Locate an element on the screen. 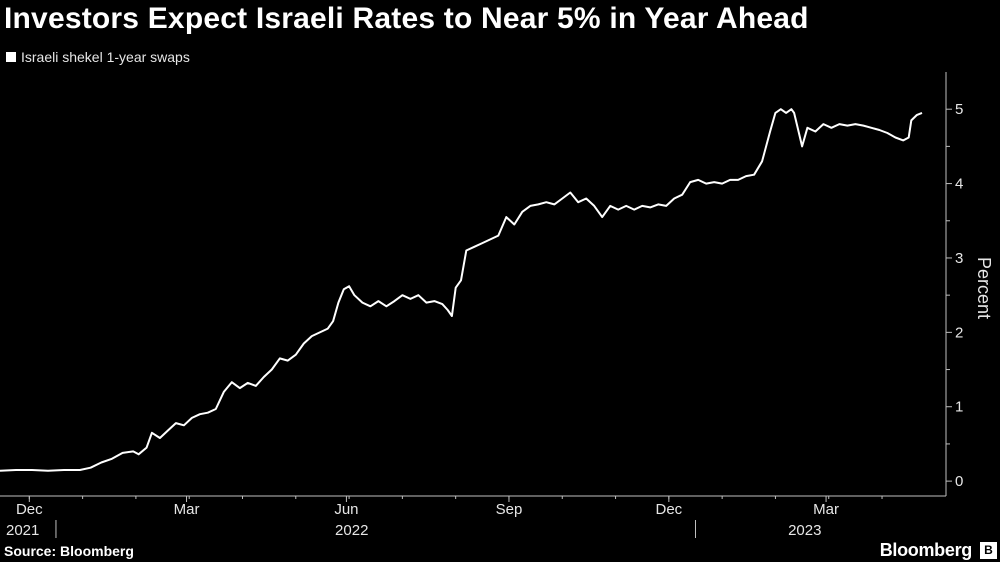 The height and width of the screenshot is (562, 1000). legend: Israeli shekel 1-year swaps is located at coordinates (98, 57).